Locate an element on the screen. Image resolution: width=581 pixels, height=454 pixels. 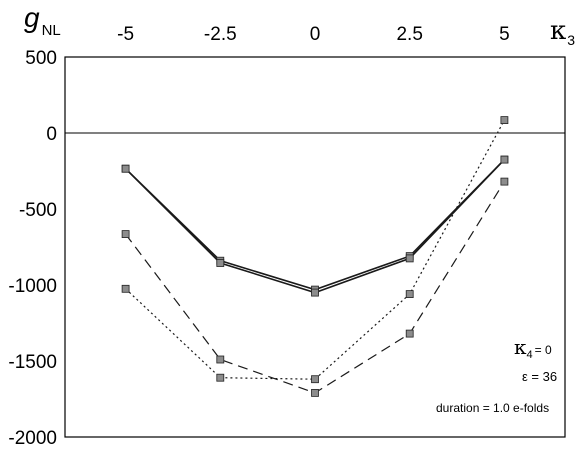
y-tick-label: -2000 is located at coordinates (32, 438).